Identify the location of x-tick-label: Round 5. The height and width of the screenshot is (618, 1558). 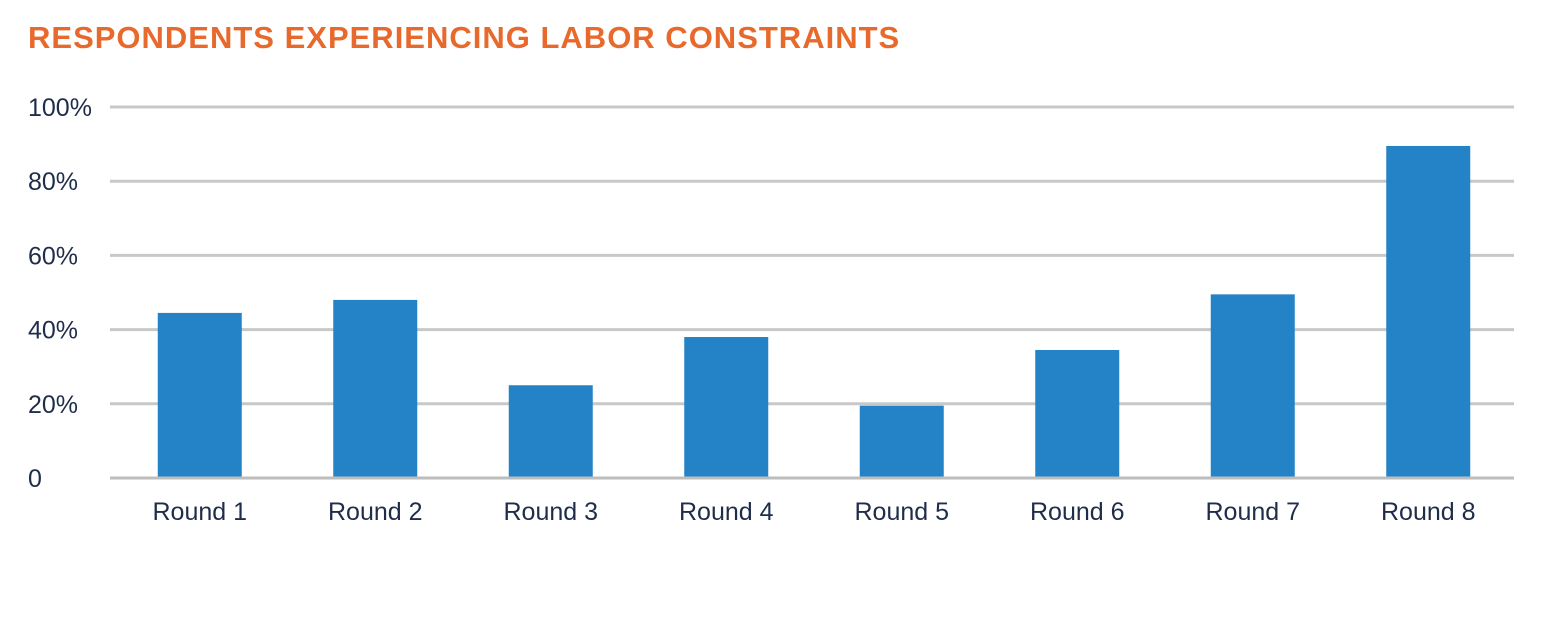
(901, 512).